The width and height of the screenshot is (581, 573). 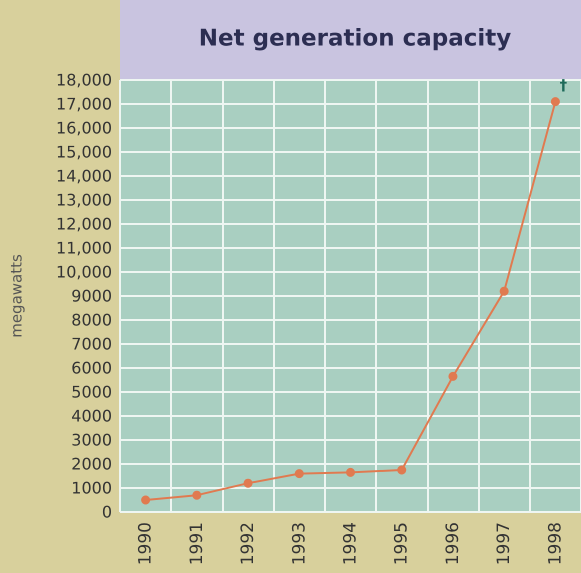 I want to click on y-tick-label: 3000, so click(x=91, y=440).